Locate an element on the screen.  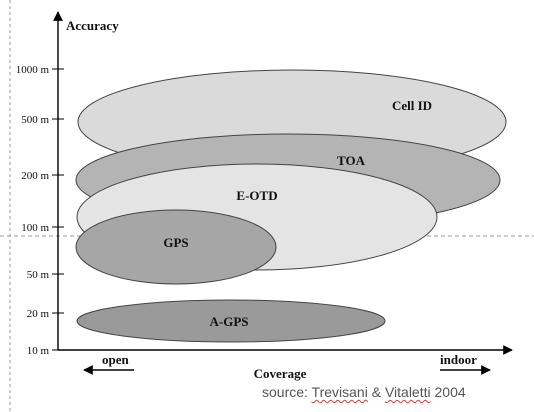
source-year: 2004 is located at coordinates (448, 392).